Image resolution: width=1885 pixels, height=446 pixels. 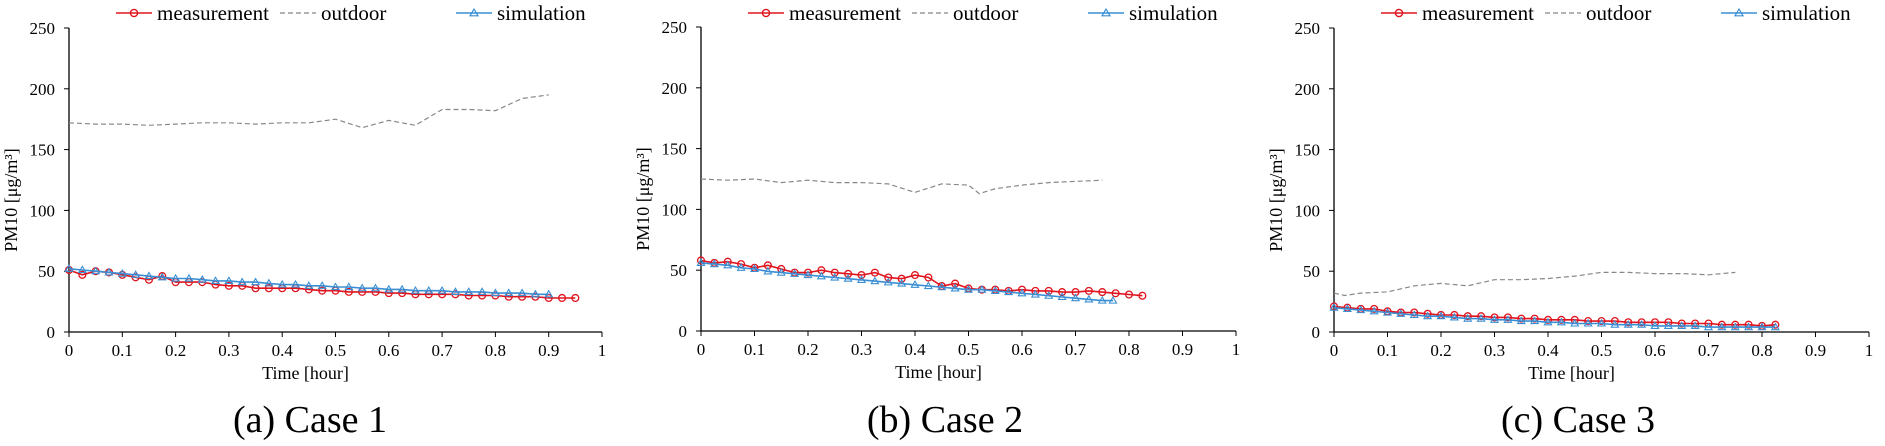 What do you see at coordinates (1548, 350) in the screenshot?
I see `x-tick-label: 0.4` at bounding box center [1548, 350].